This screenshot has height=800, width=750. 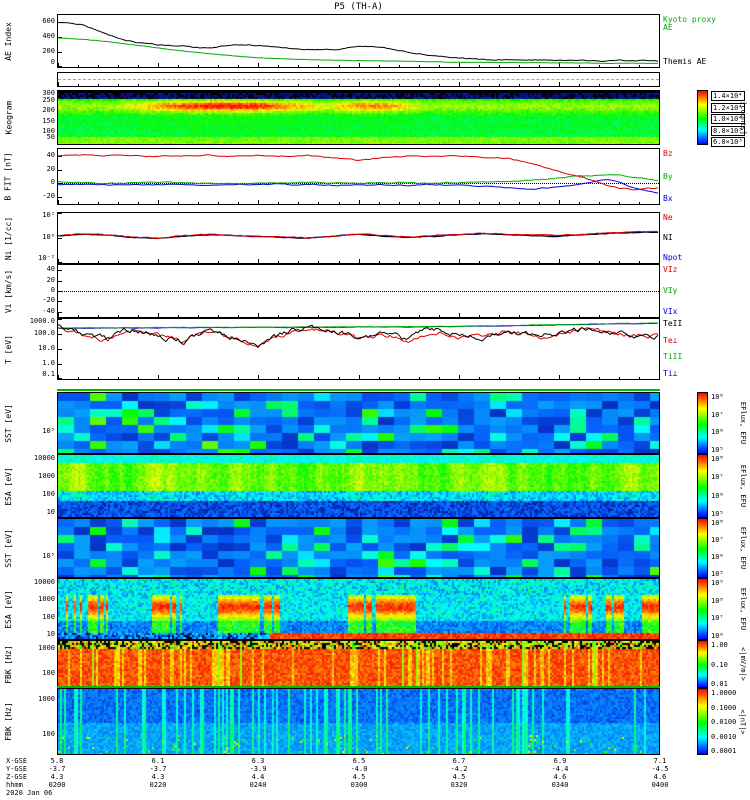 I want to click on axis-value: 5.8, so click(x=57, y=761).